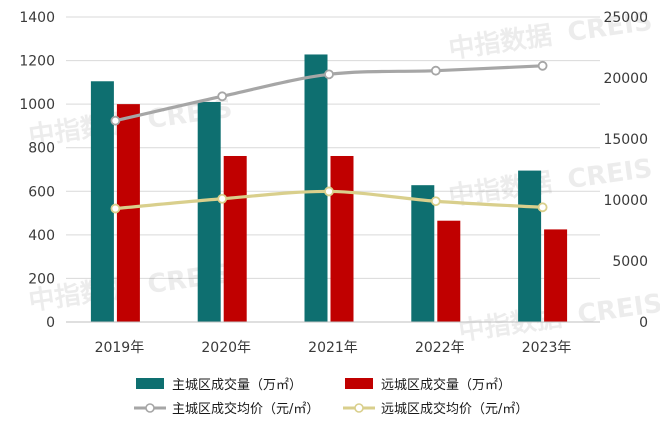 This screenshot has width=660, height=430. What do you see at coordinates (625, 201) in the screenshot?
I see `y-right-tick-label: 10000` at bounding box center [625, 201].